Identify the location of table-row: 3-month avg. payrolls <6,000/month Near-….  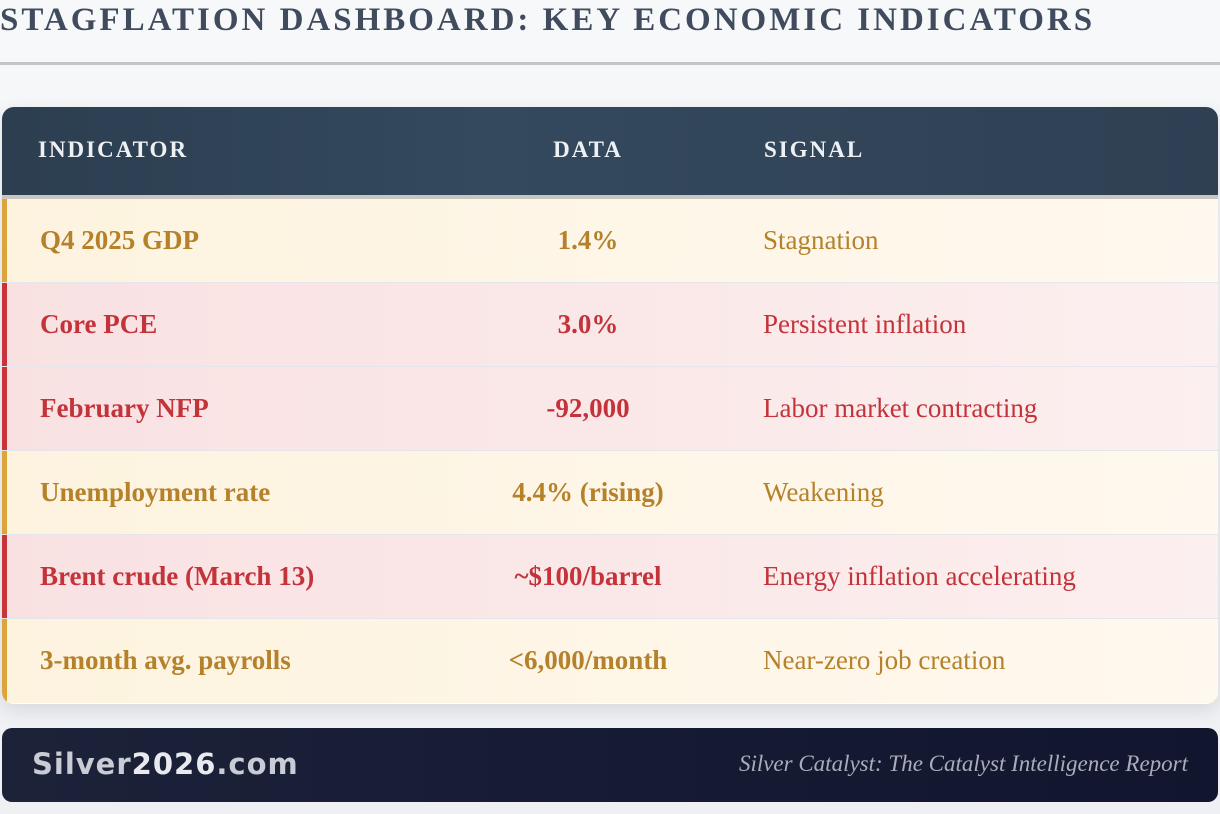
(610, 661).